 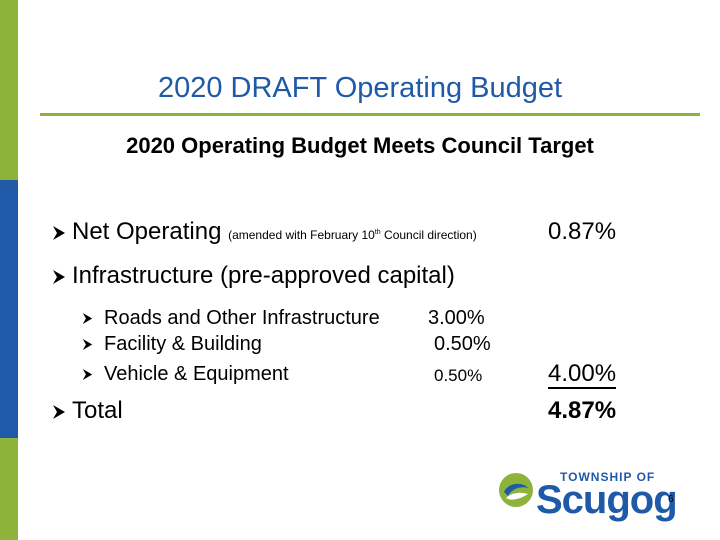 I want to click on township-logo: TOWNSHIP OF Scugog, so click(x=588, y=496).